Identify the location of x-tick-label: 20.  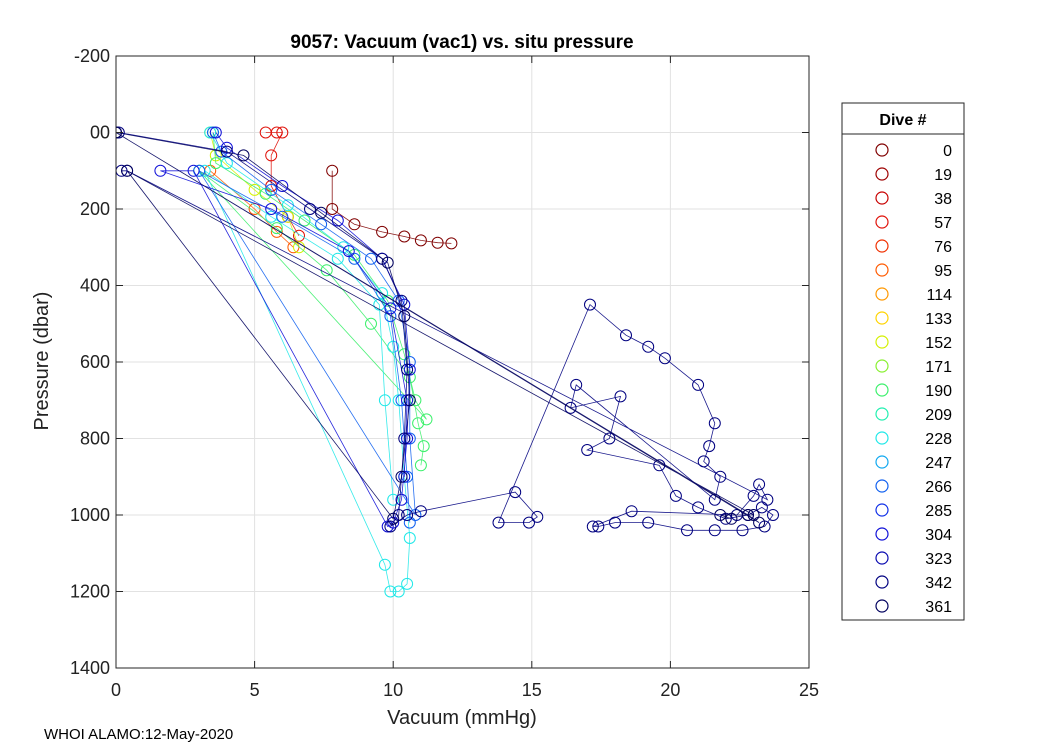
(670, 690).